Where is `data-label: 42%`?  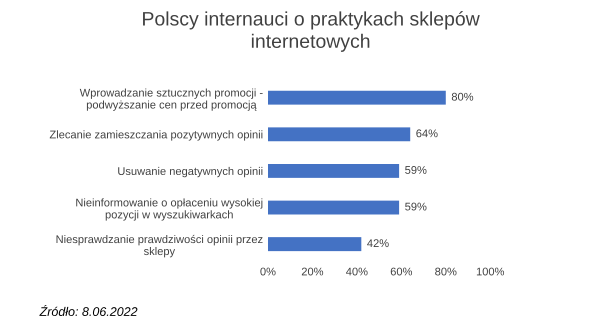 data-label: 42% is located at coordinates (378, 243).